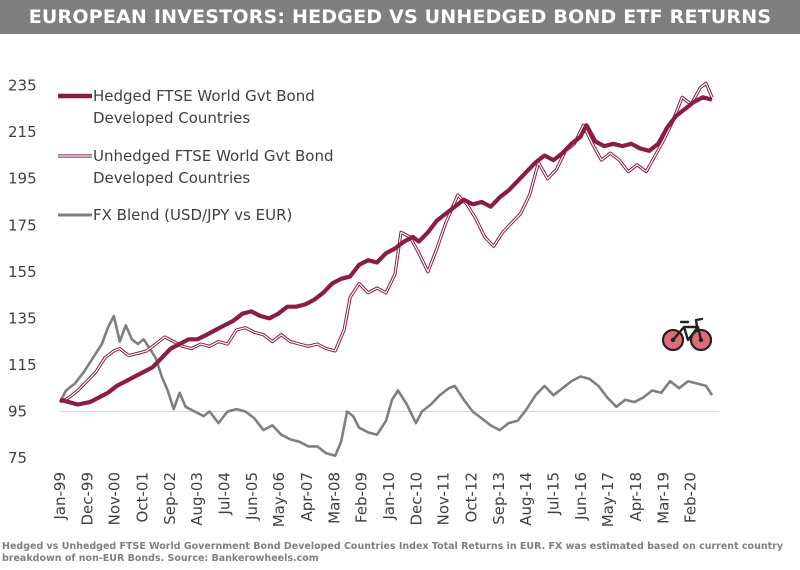 The image size is (800, 570). I want to click on x-tick-label: Feb-09, so click(361, 497).